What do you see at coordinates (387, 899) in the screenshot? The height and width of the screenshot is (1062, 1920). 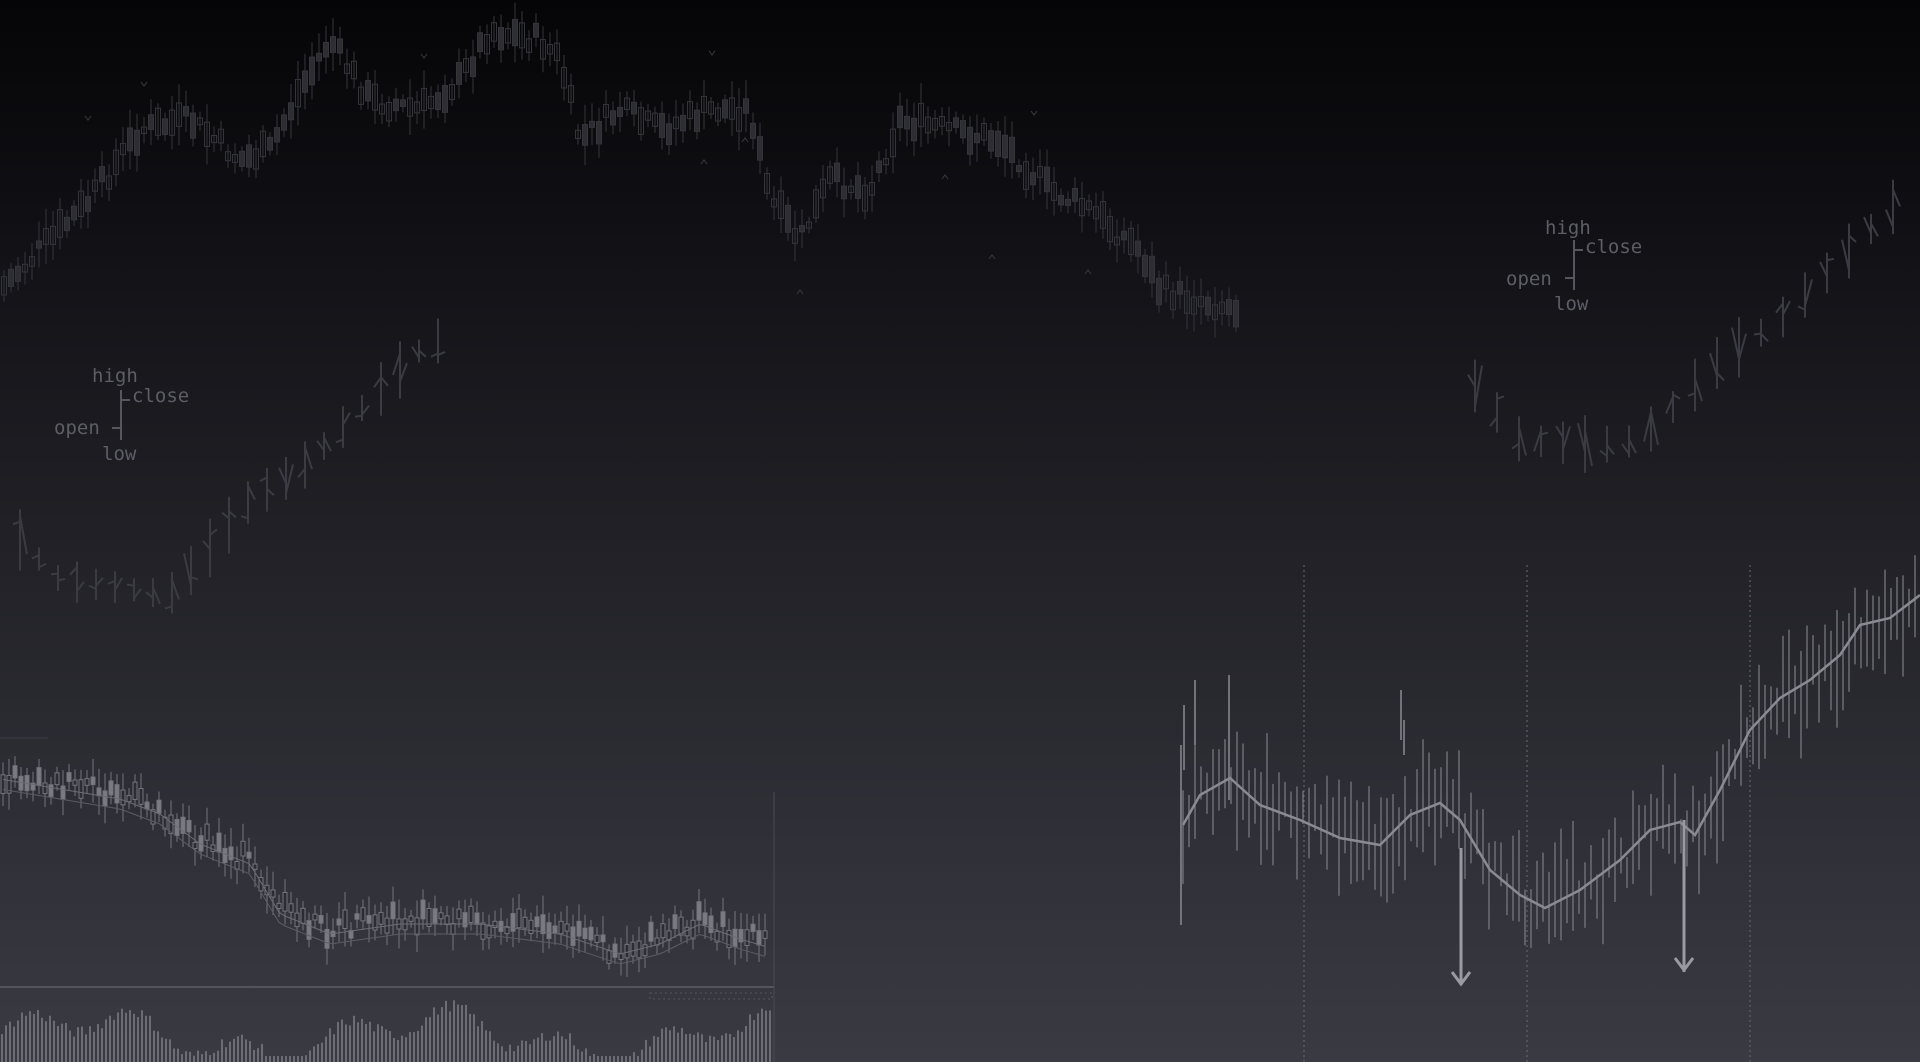 I see `mini-chart-panel` at bounding box center [387, 899].